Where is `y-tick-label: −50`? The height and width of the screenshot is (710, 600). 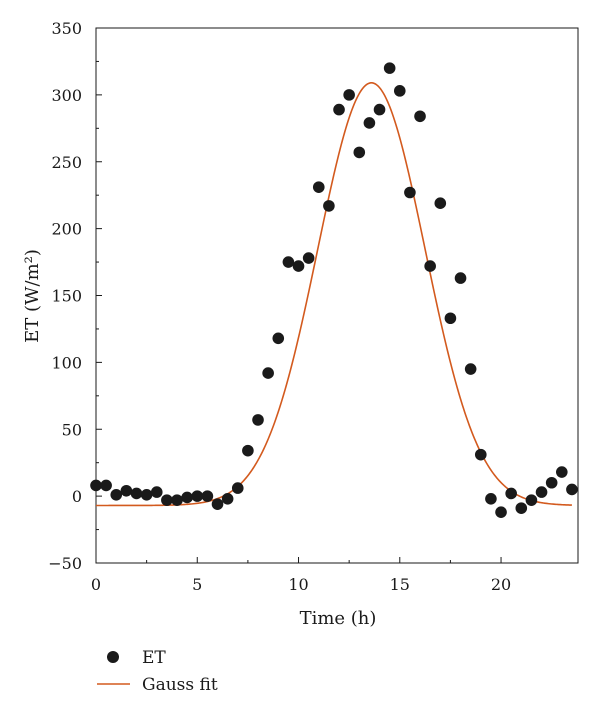 y-tick-label: −50 is located at coordinates (65, 563).